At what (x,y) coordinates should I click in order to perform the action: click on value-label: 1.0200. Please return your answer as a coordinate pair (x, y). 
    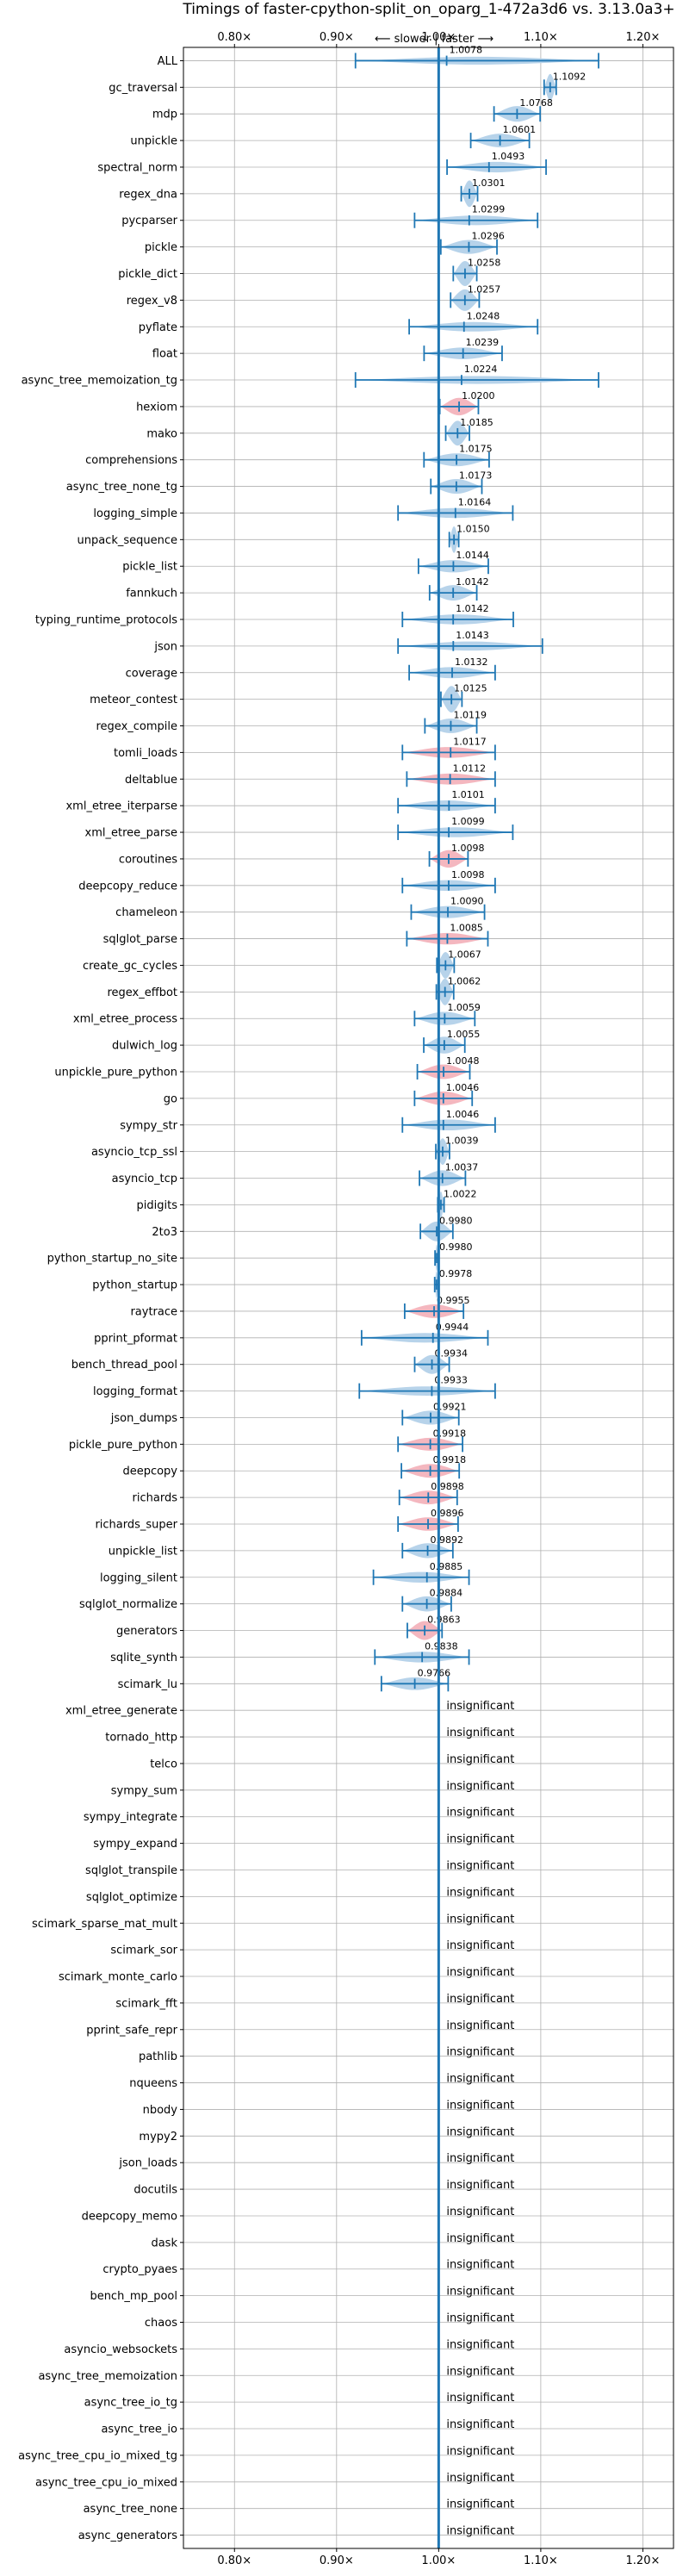
    Looking at the image, I should click on (478, 396).